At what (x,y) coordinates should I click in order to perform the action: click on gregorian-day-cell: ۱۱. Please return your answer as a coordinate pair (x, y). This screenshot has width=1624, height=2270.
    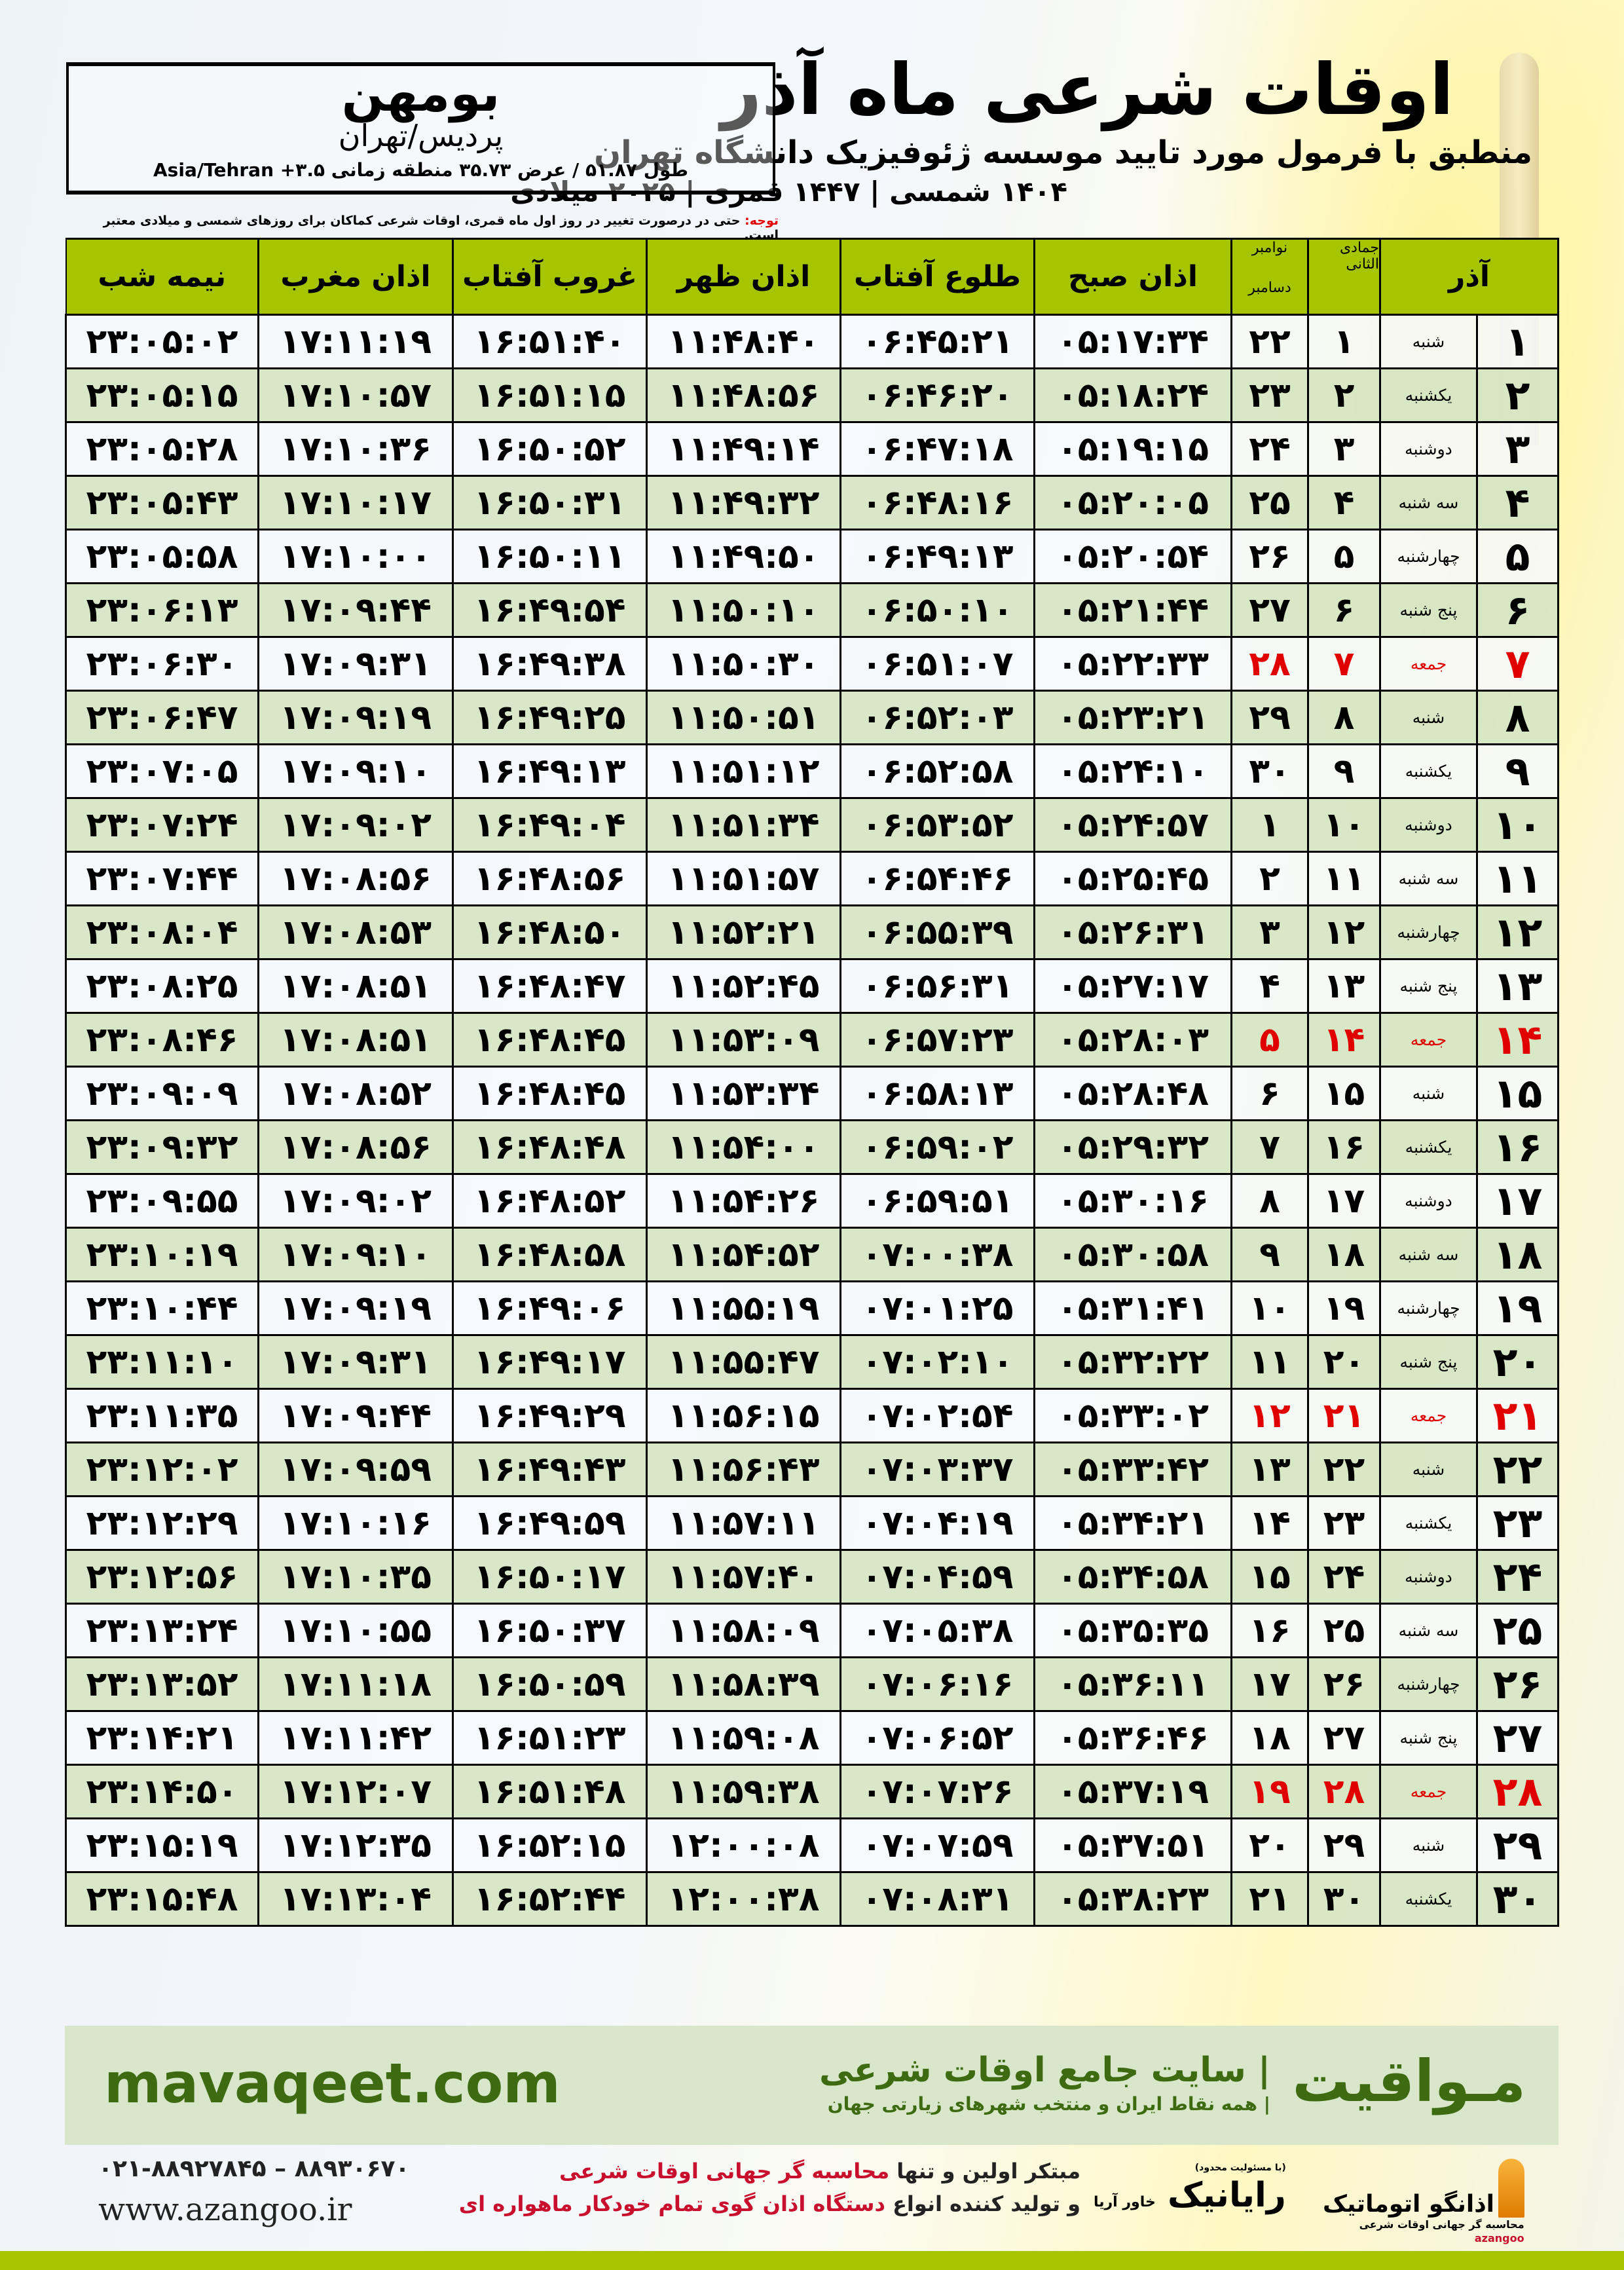
    Looking at the image, I should click on (1269, 1362).